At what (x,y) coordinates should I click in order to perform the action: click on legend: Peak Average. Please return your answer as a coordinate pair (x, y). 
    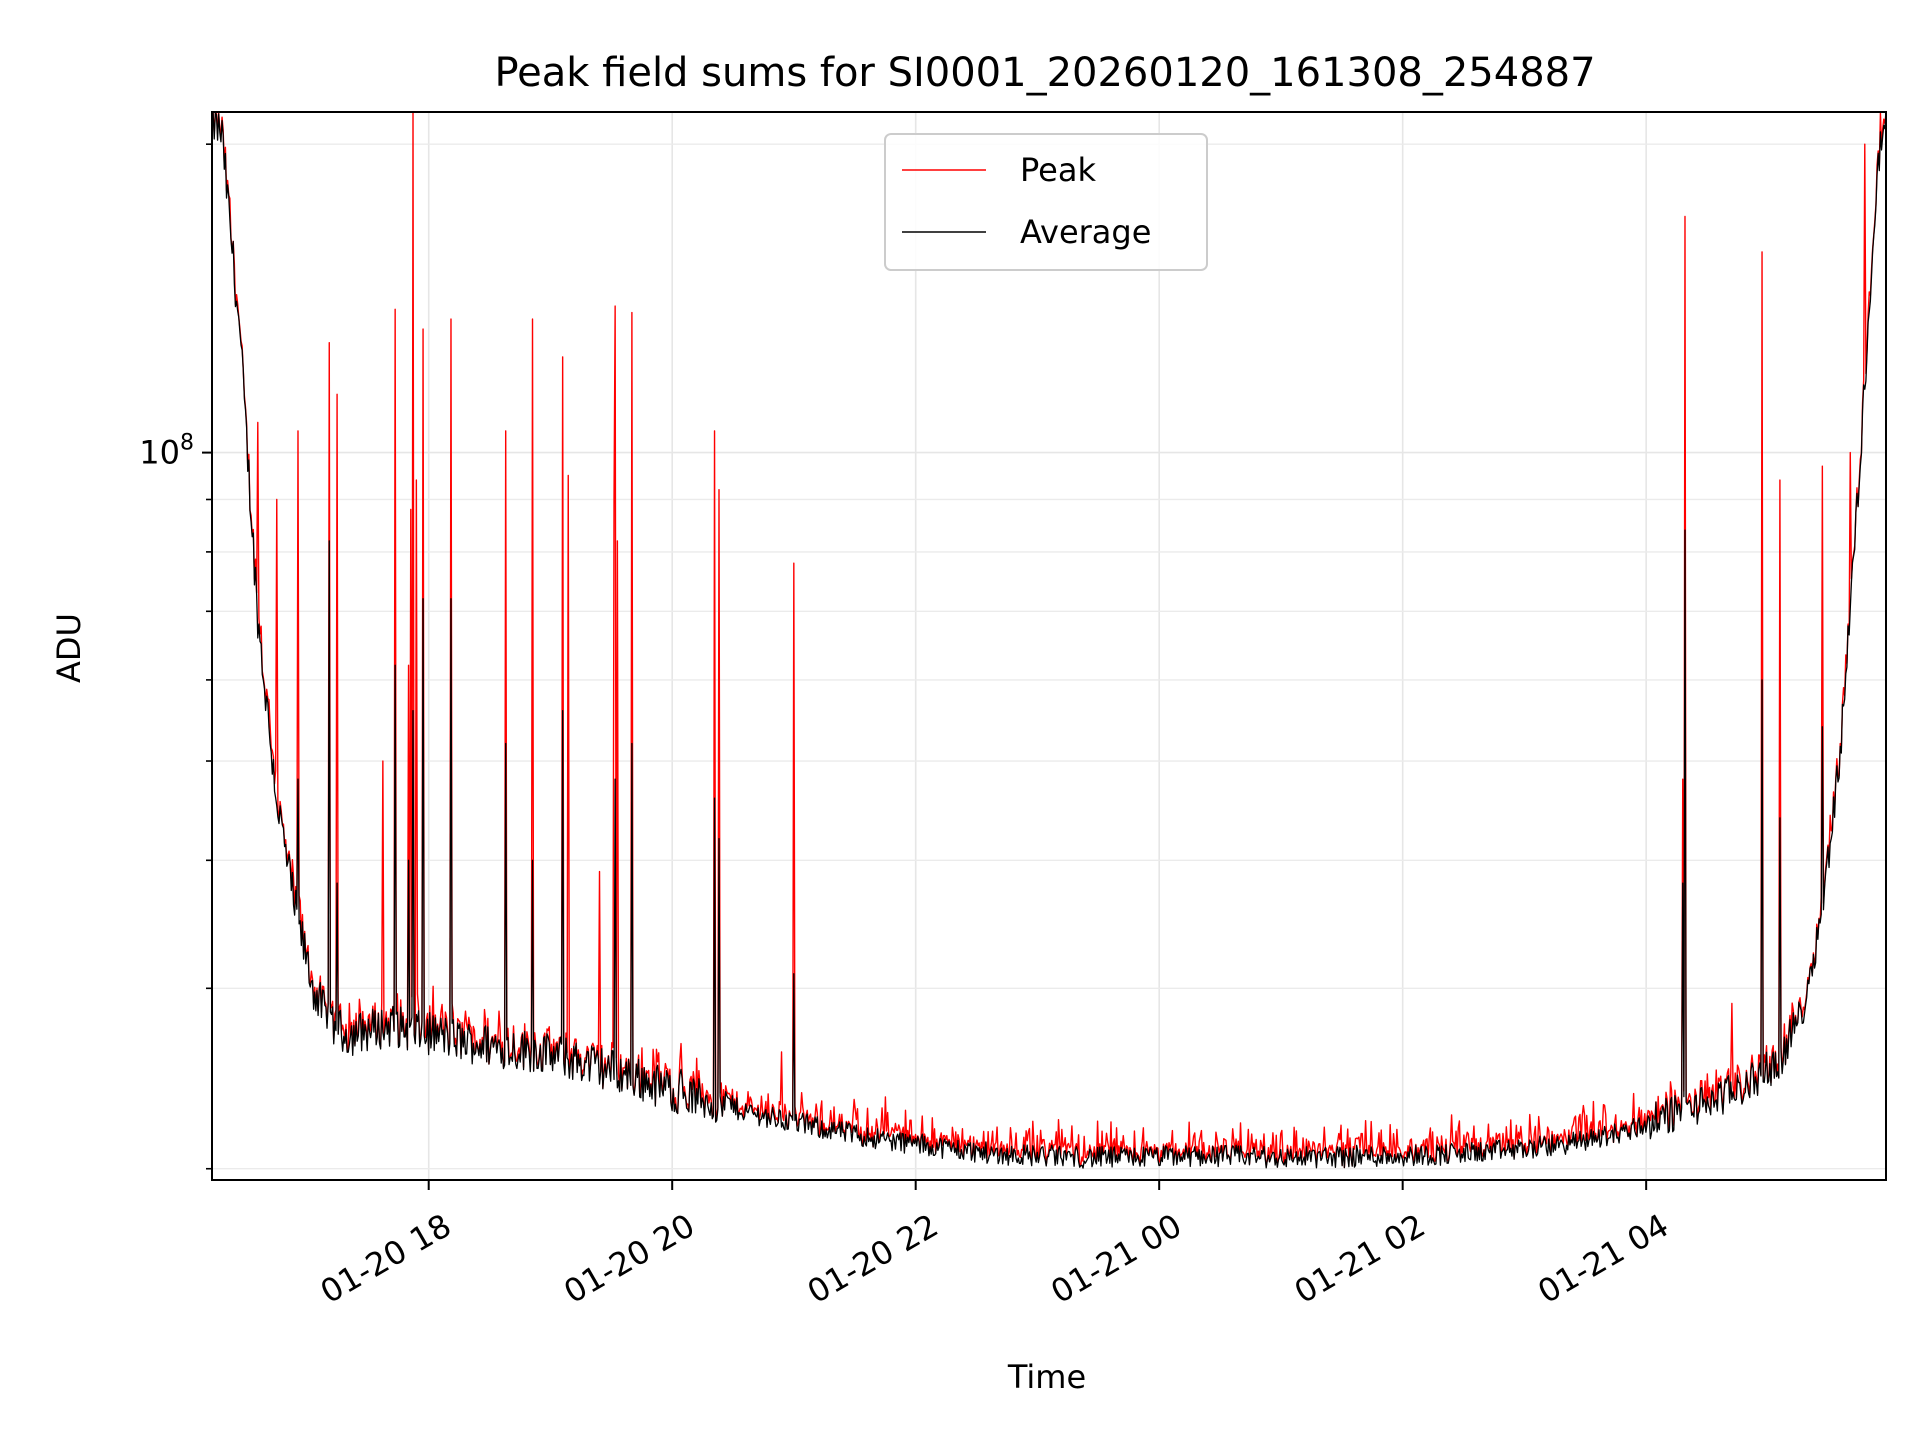
    Looking at the image, I should click on (1046, 202).